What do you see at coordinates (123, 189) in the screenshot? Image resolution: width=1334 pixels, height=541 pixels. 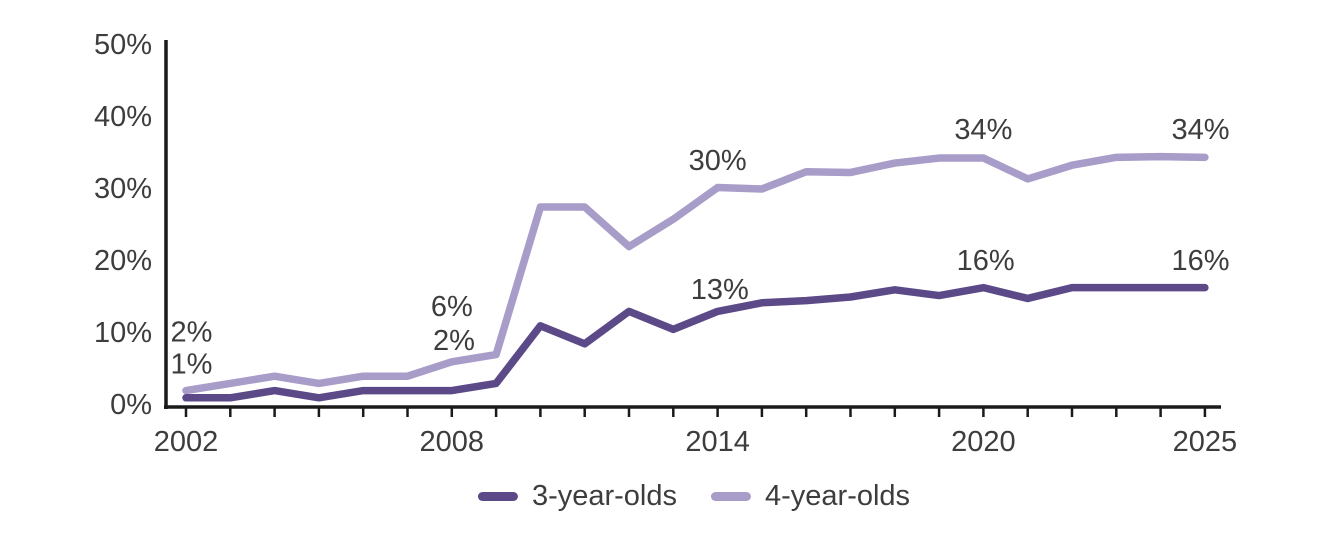 I see `y-axis-label-30: 30%` at bounding box center [123, 189].